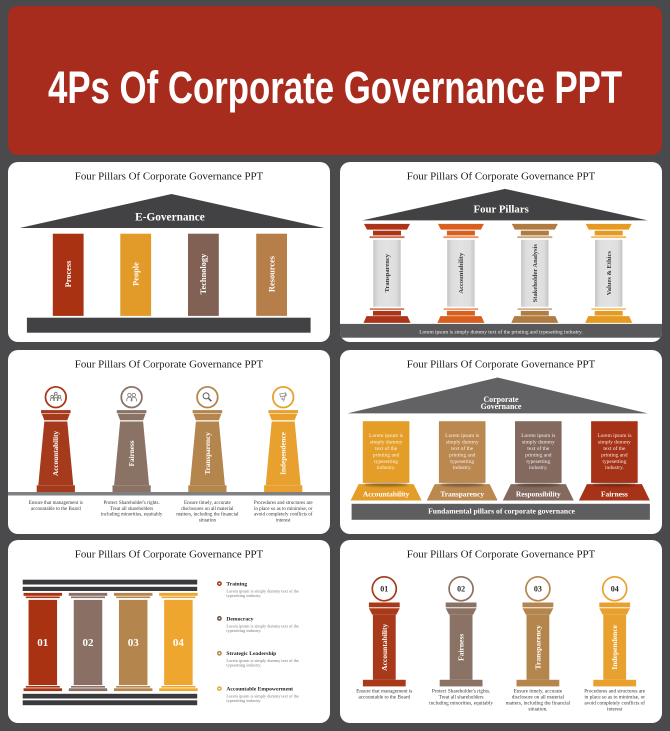 The width and height of the screenshot is (670, 731). What do you see at coordinates (609, 273) in the screenshot?
I see `svg-text: Values & Ethics` at bounding box center [609, 273].